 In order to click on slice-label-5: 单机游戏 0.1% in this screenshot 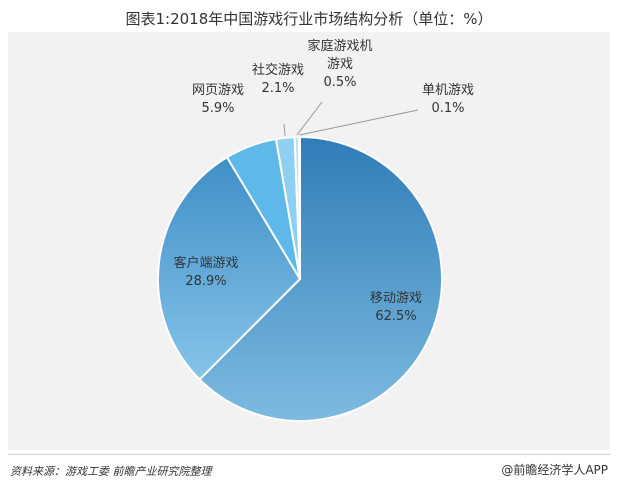, I will do `click(448, 99)`.